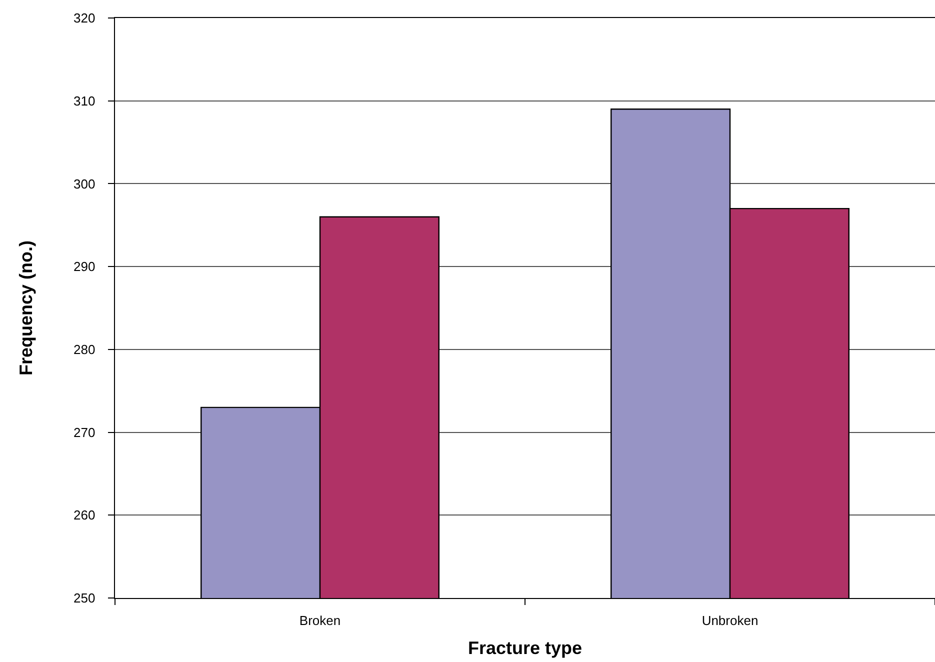 Image resolution: width=935 pixels, height=662 pixels. Describe the element at coordinates (26, 308) in the screenshot. I see `y-axis-title: Frequency (no.)` at that location.